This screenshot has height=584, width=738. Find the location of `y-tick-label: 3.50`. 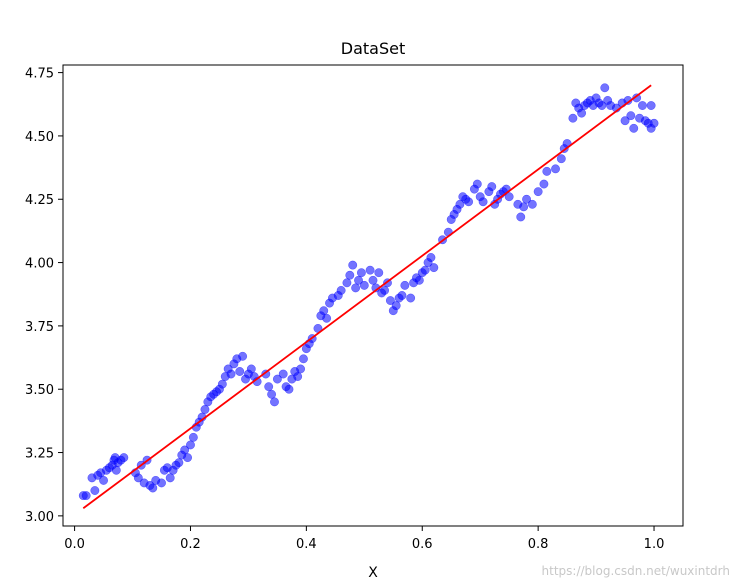

y-tick-label: 3.50 is located at coordinates (39, 390).